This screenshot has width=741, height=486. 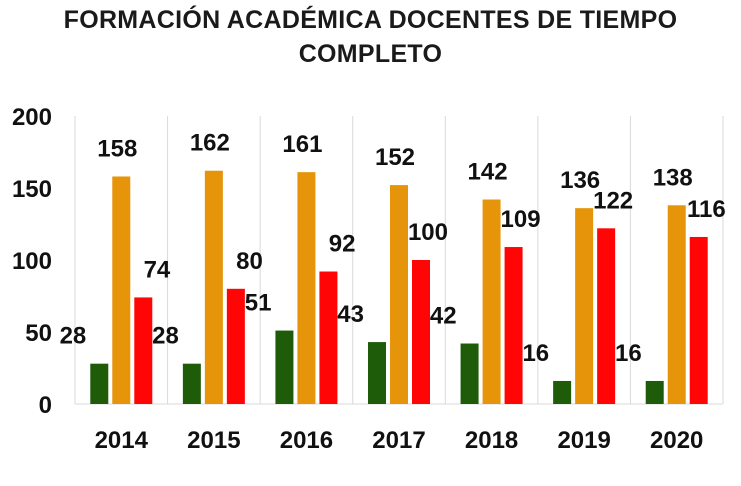 I want to click on y-tick-label: 100, so click(x=32, y=261).